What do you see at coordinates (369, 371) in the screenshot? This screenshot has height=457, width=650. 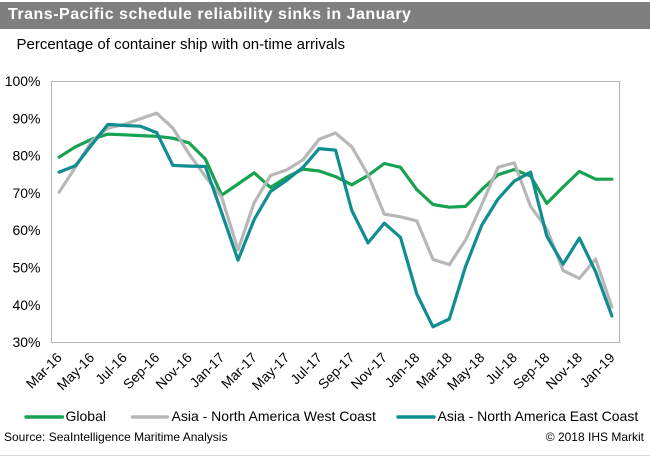 I see `svg-text: Nov-17` at bounding box center [369, 371].